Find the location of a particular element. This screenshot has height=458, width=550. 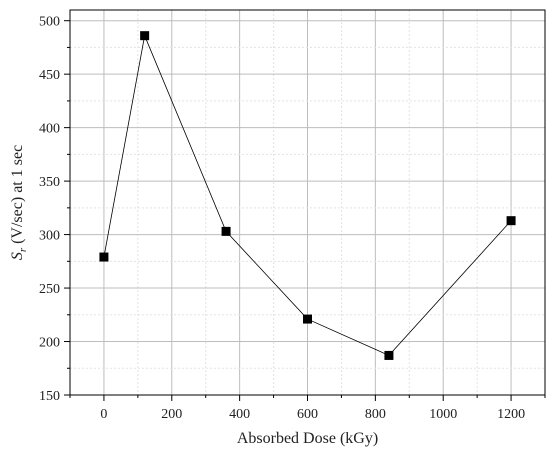

y-tick-label: 500 is located at coordinates (49, 22).